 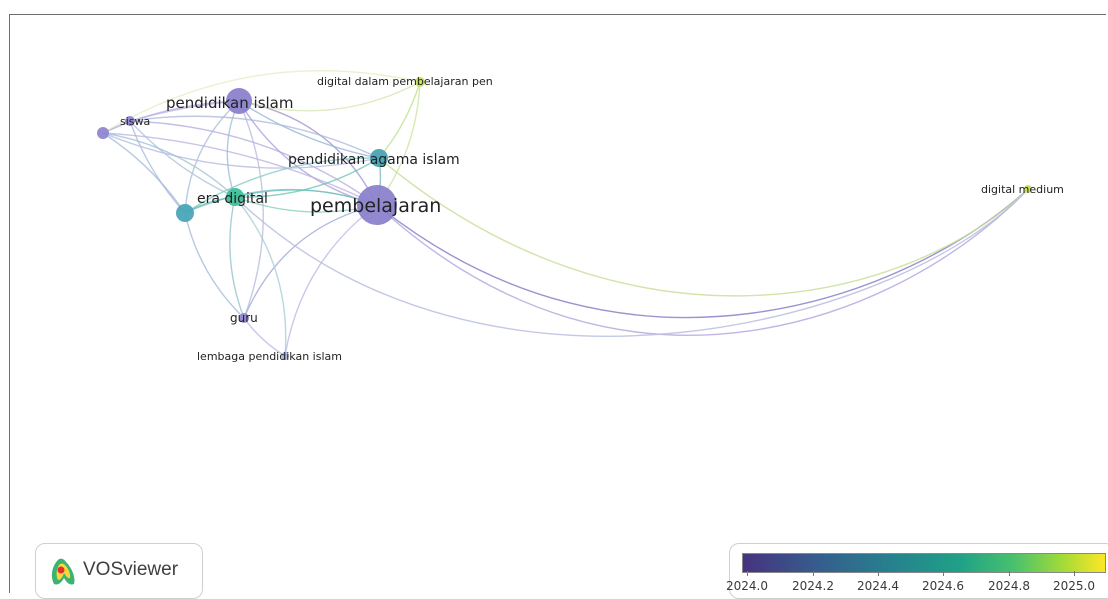 I want to click on label-era-digital: era digital, so click(x=232, y=199).